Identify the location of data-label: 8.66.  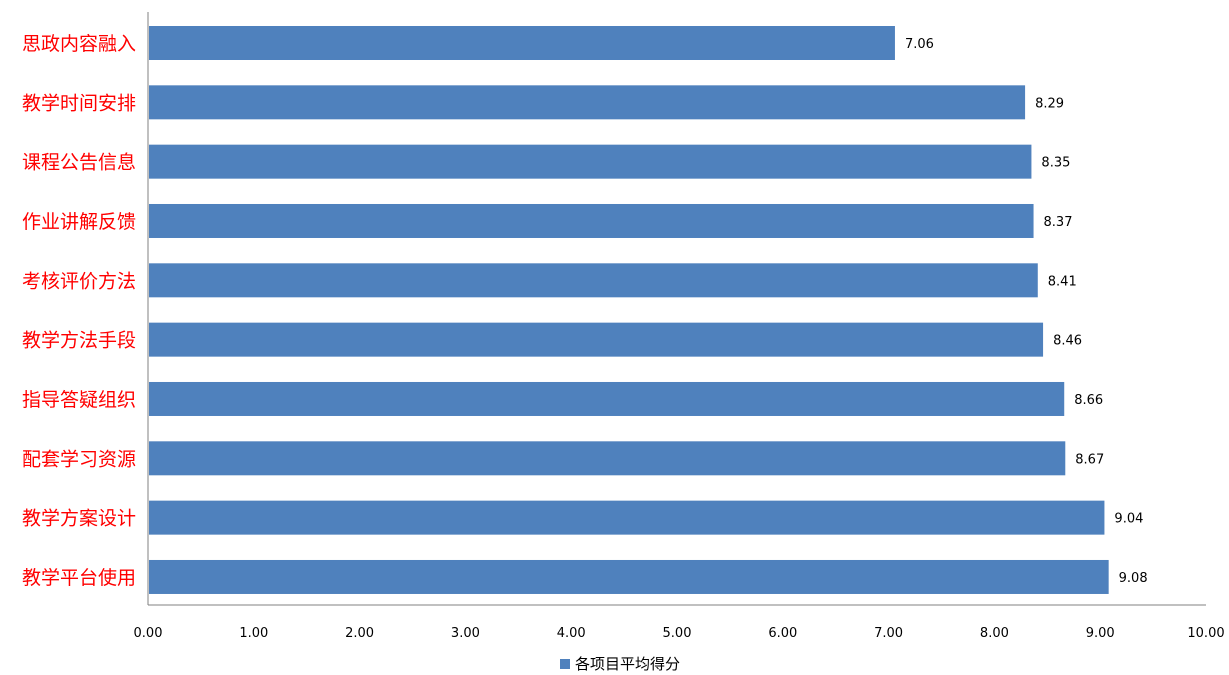
(1088, 400).